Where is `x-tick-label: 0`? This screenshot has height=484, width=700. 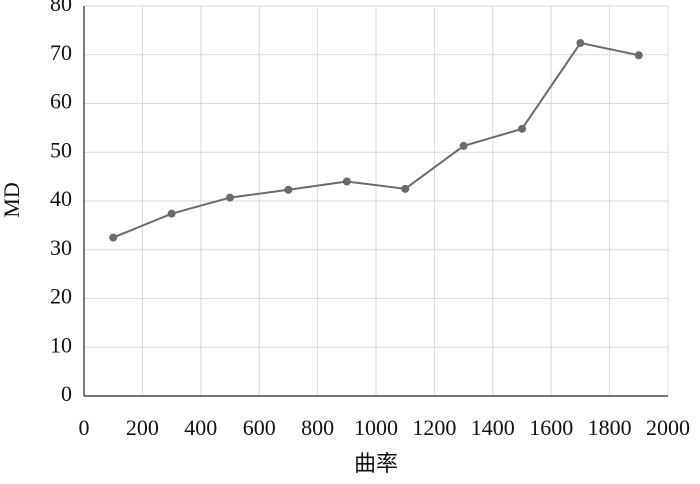
x-tick-label: 0 is located at coordinates (84, 427).